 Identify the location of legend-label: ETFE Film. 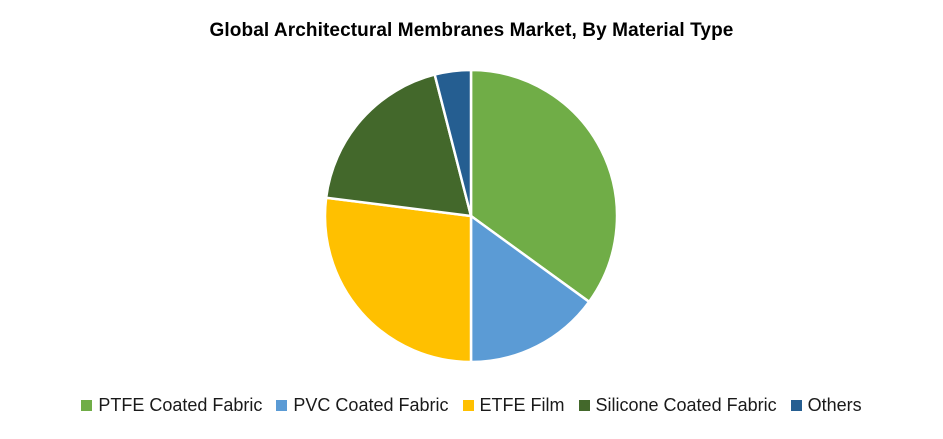
(522, 405).